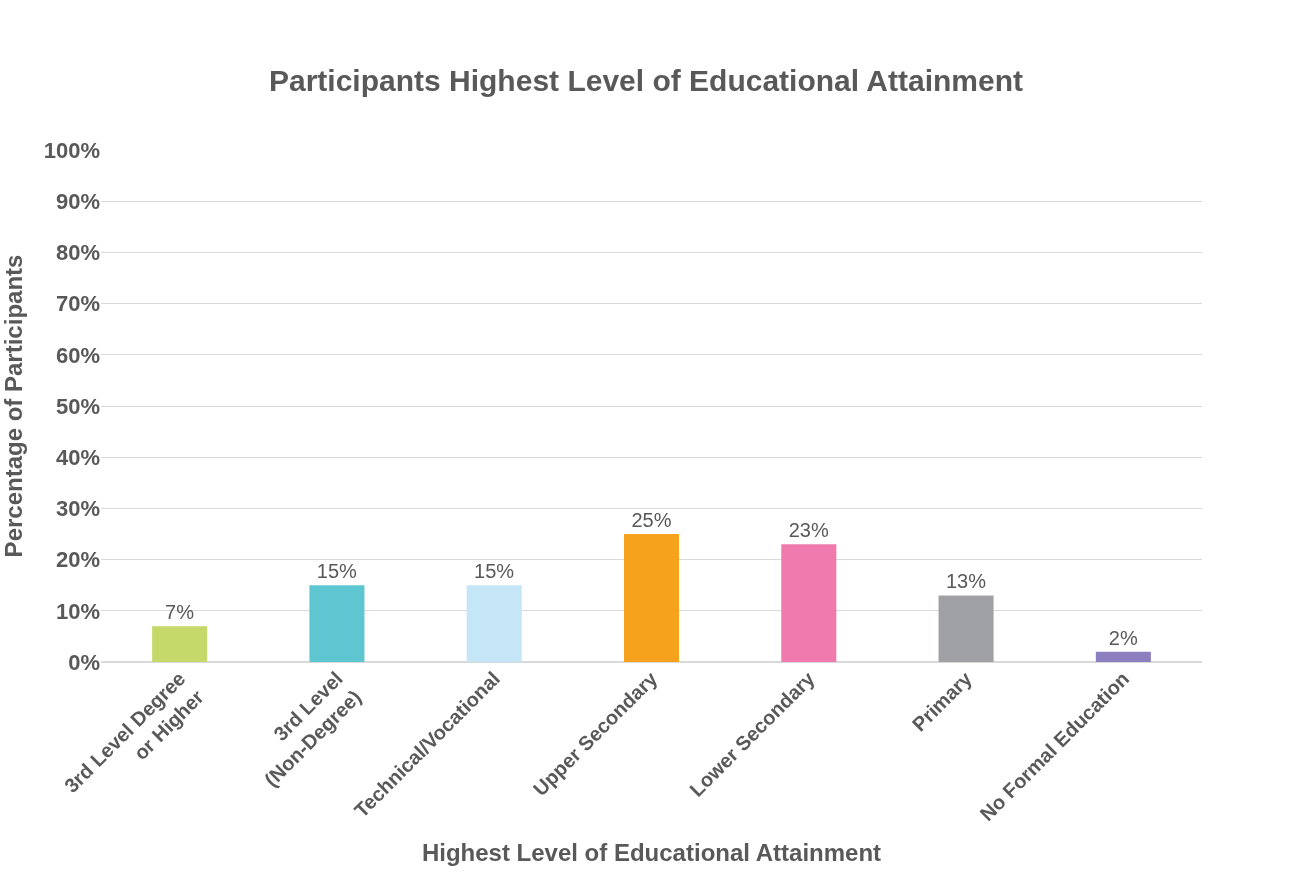 This screenshot has width=1292, height=874. What do you see at coordinates (77, 253) in the screenshot?
I see `y-tick-label: 80%` at bounding box center [77, 253].